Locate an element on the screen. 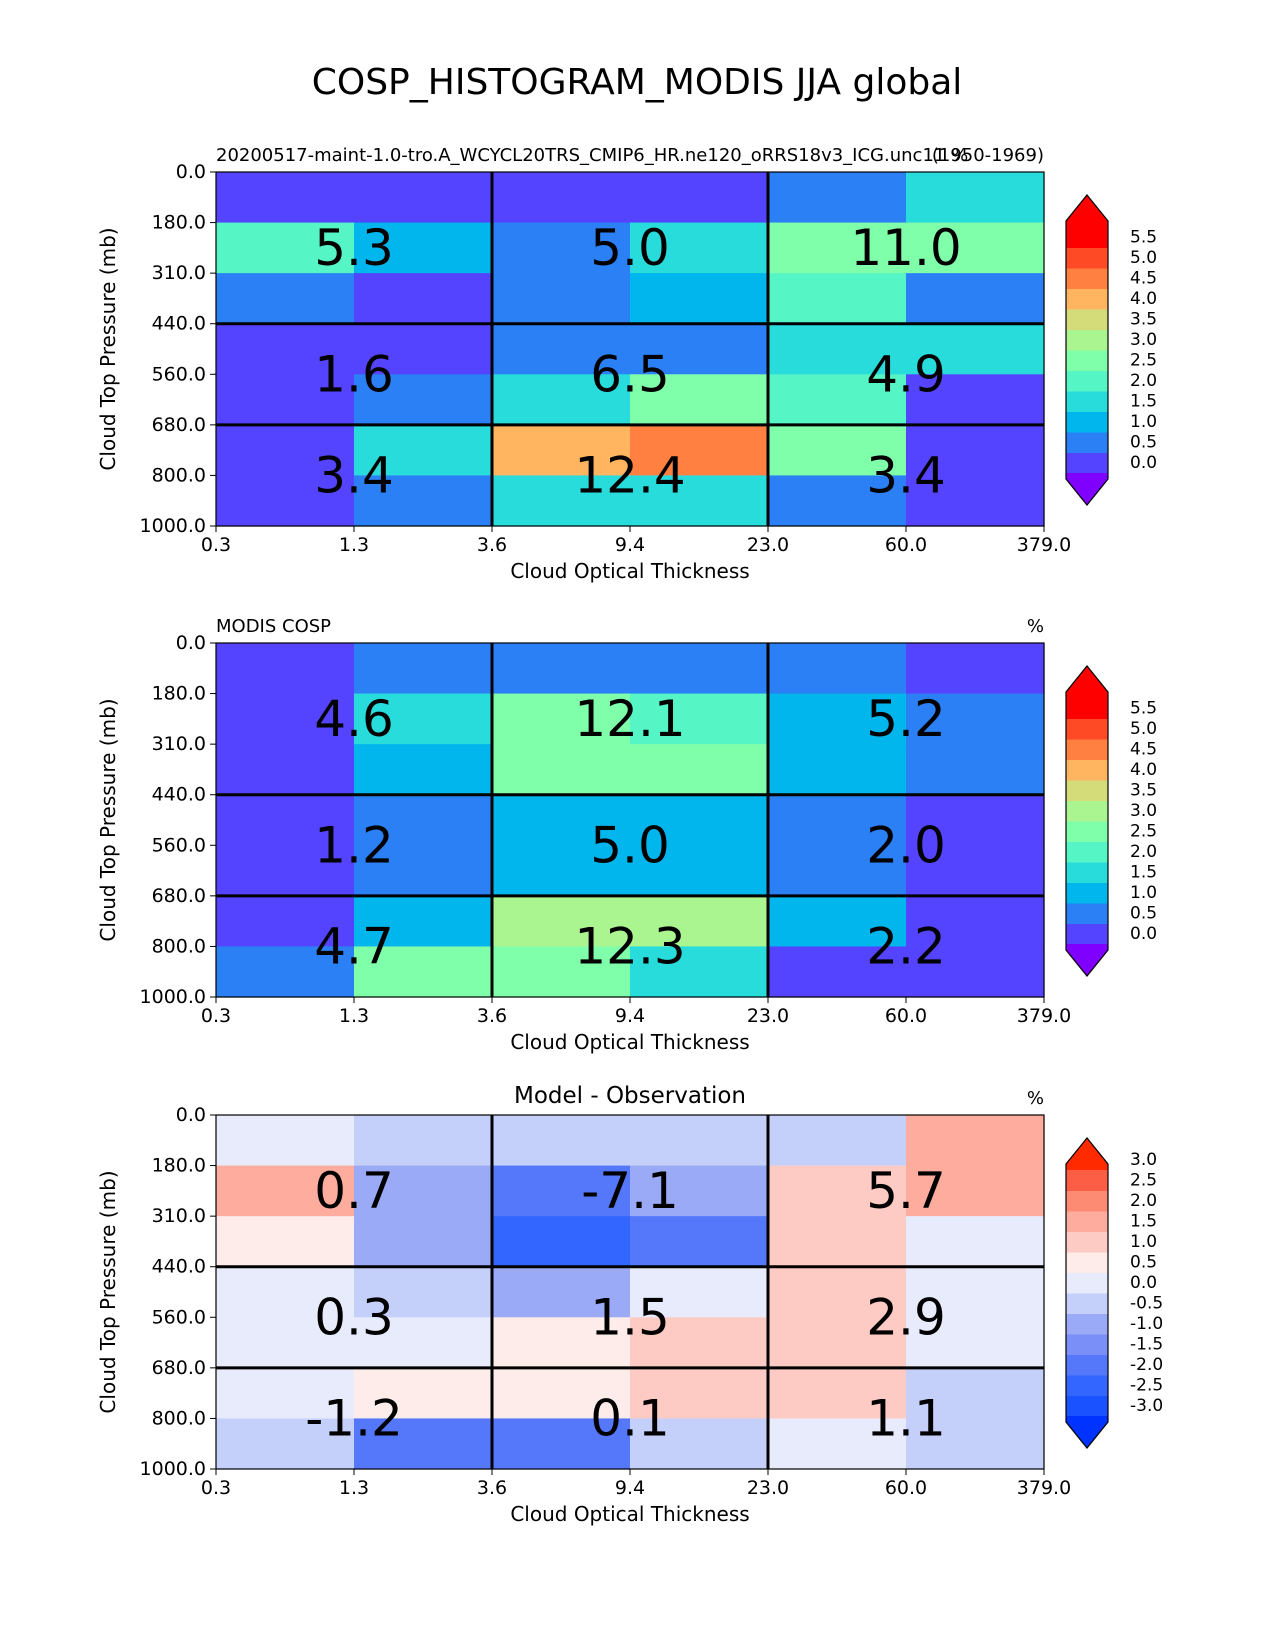 The width and height of the screenshot is (1275, 1650). y-axis-label: Cloud Top Pressure (mb) is located at coordinates (108, 819).